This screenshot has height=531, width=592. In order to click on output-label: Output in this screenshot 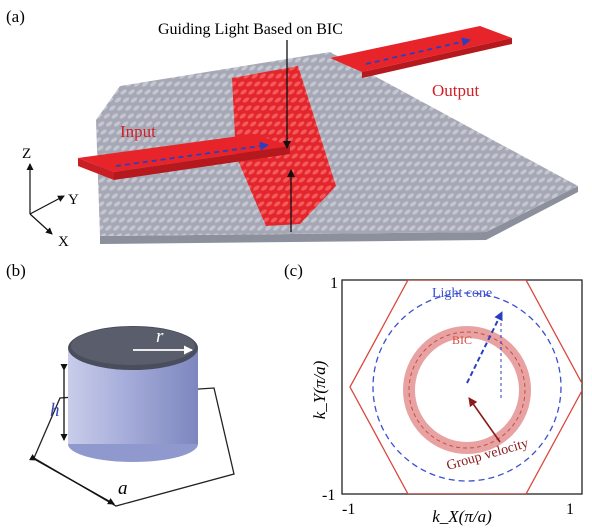, I will do `click(456, 90)`.